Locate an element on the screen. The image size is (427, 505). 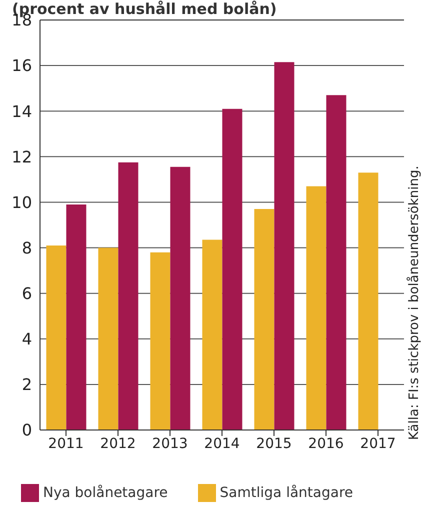
y-tick-label: 14 is located at coordinates (22, 111).